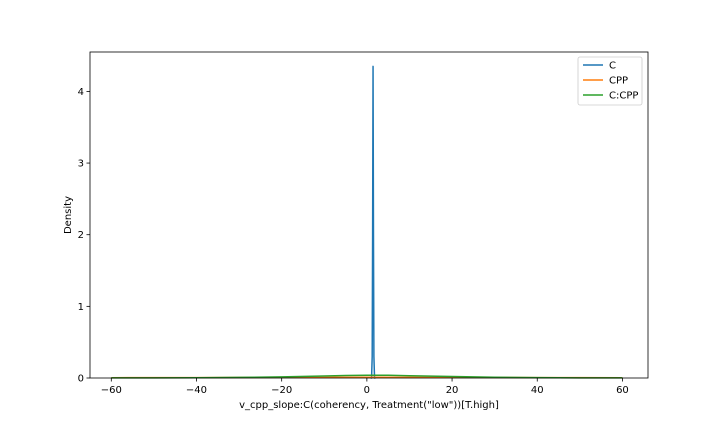 This screenshot has height=432, width=720. Describe the element at coordinates (537, 390) in the screenshot. I see `x-tick-label: 40` at that location.